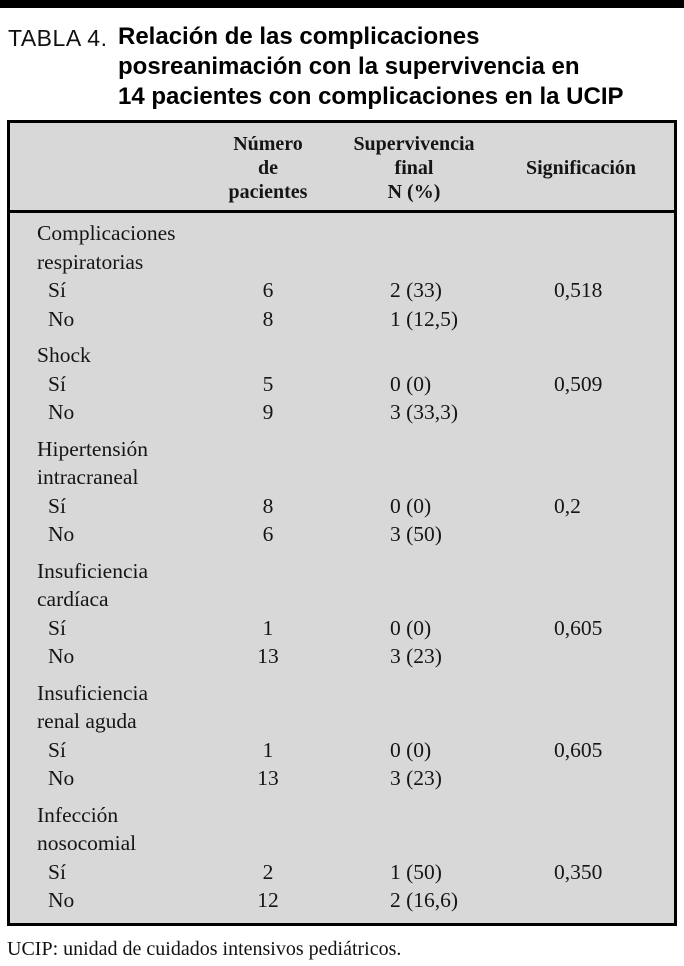 The image size is (684, 966). I want to click on cell-significance: 0,518, so click(578, 290).